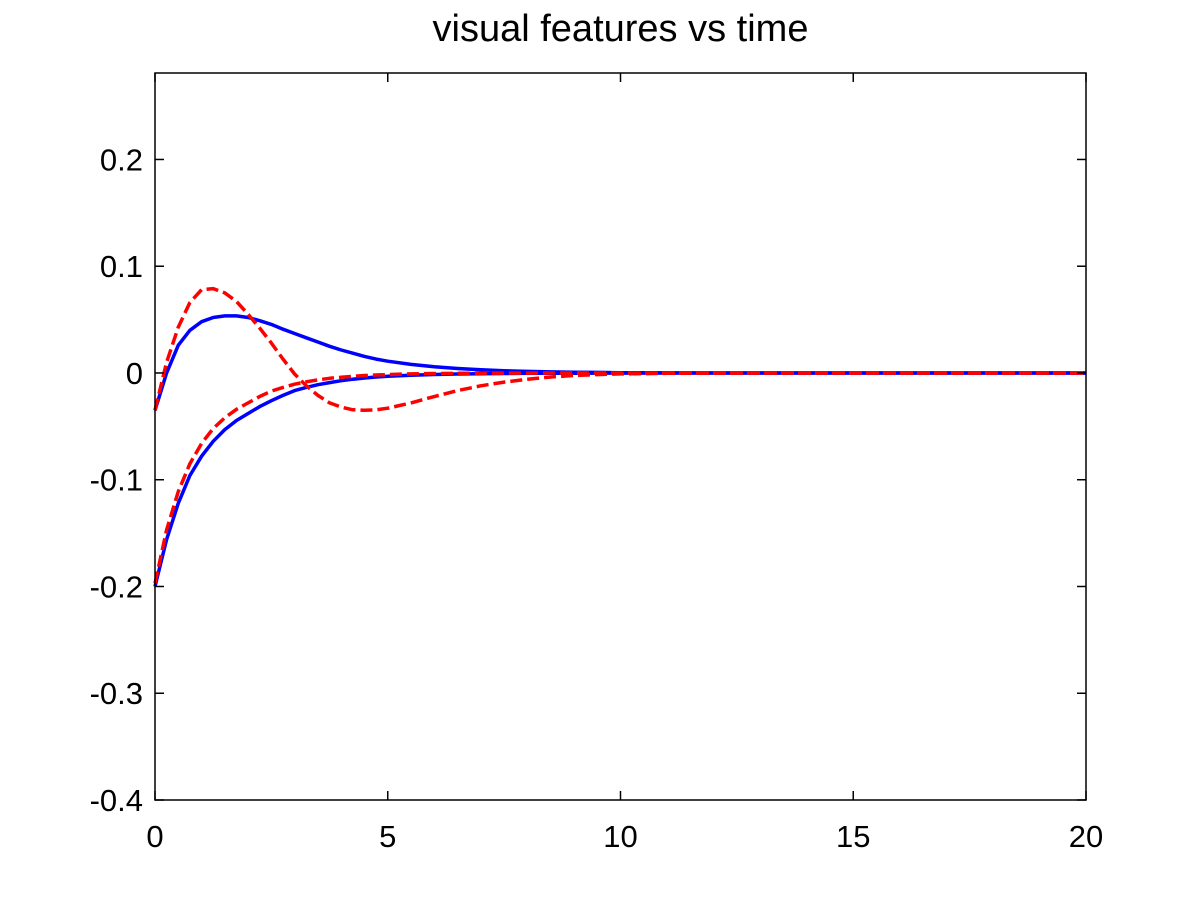  Describe the element at coordinates (116, 693) in the screenshot. I see `y-tick-label: -0.3` at that location.